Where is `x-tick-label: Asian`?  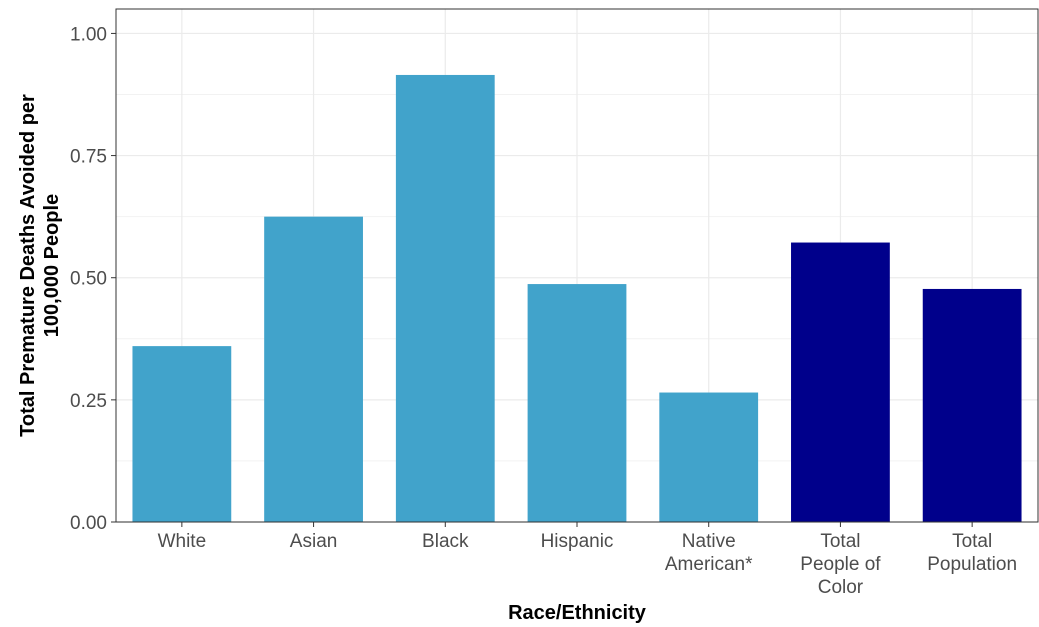
x-tick-label: Asian is located at coordinates (314, 541).